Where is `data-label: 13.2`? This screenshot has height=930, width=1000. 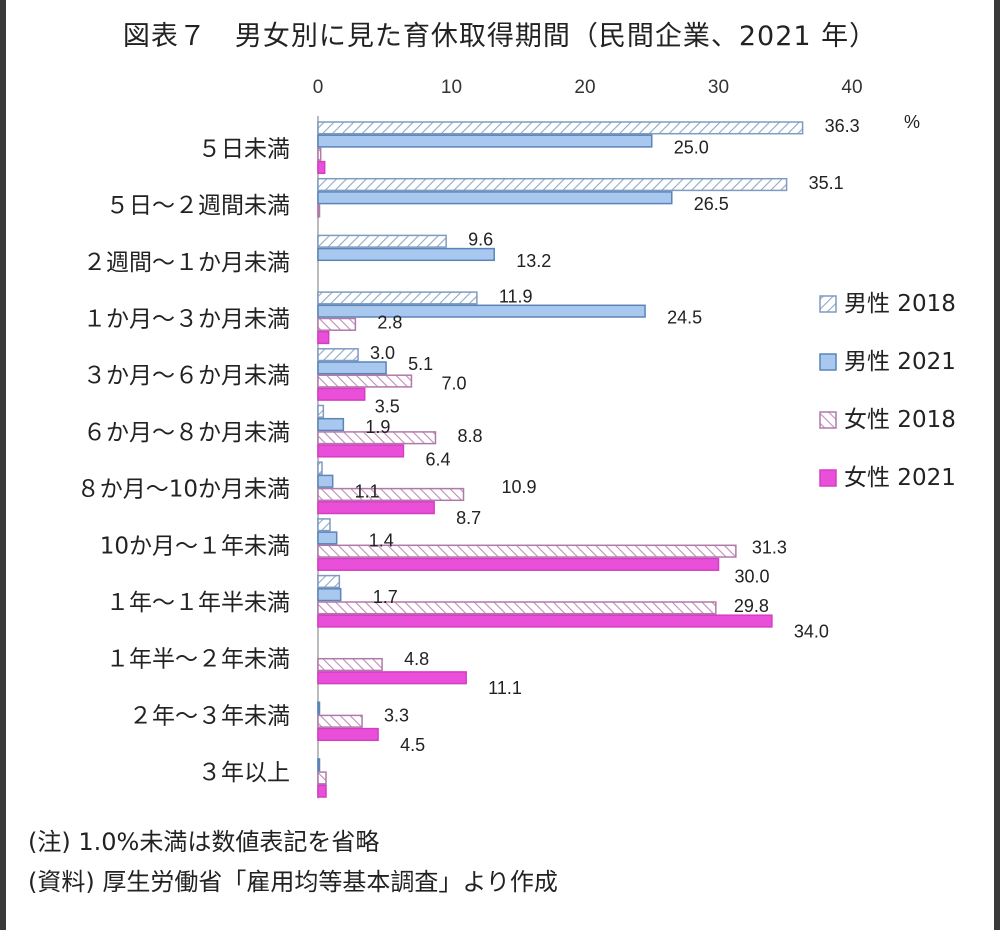 data-label: 13.2 is located at coordinates (533, 261).